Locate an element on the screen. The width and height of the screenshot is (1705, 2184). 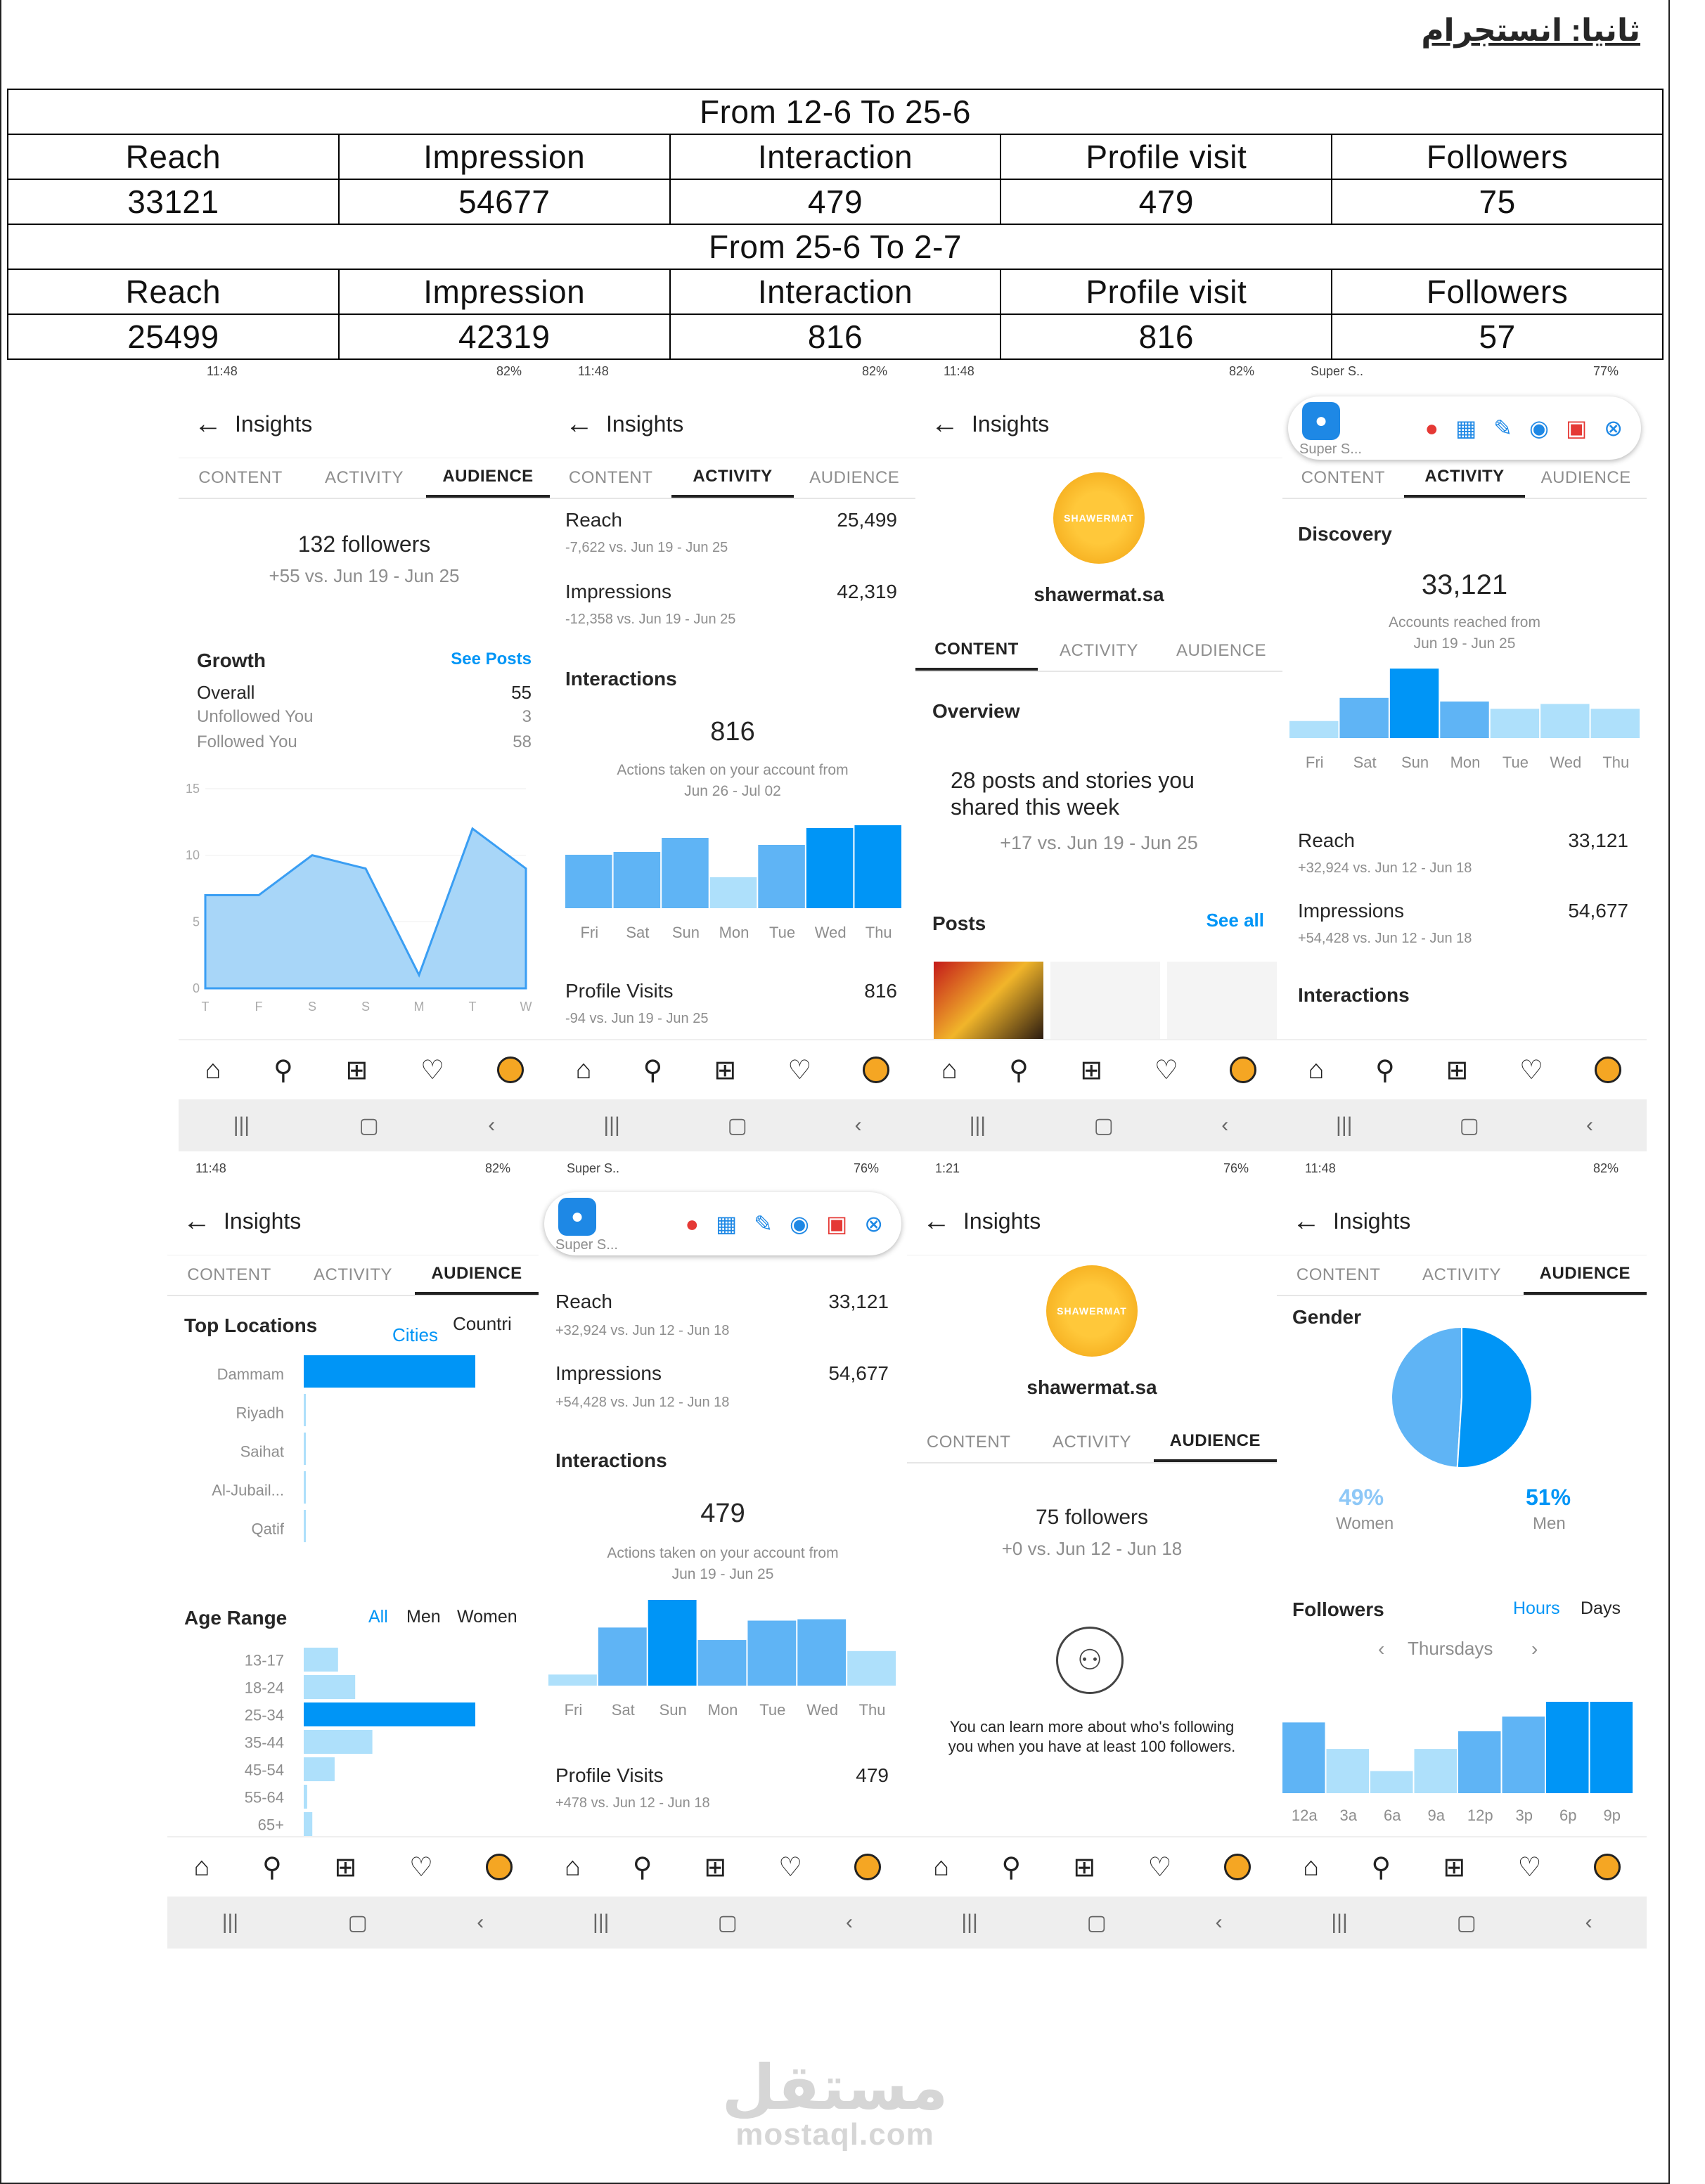
age-filter-all: All is located at coordinates (378, 1617).